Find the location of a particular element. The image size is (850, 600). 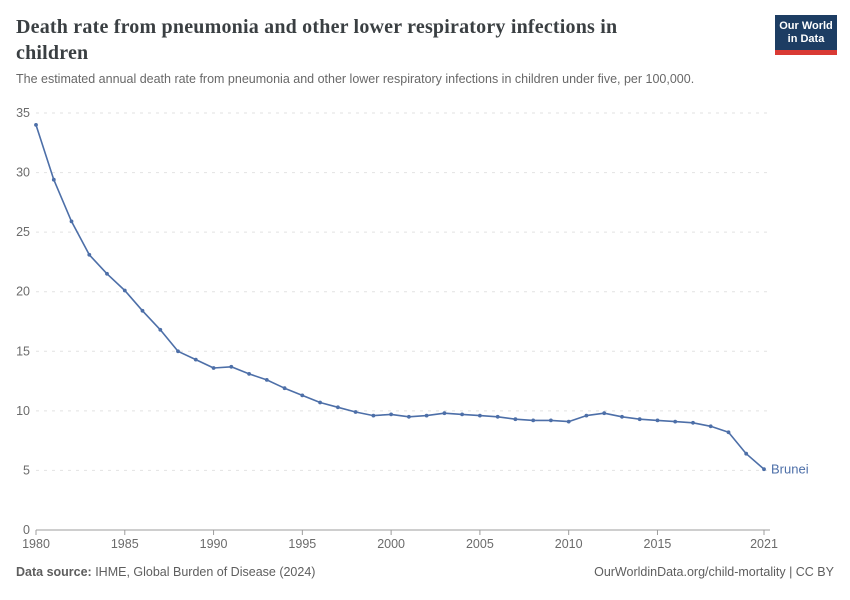

entity-label: Brunei is located at coordinates (790, 469).